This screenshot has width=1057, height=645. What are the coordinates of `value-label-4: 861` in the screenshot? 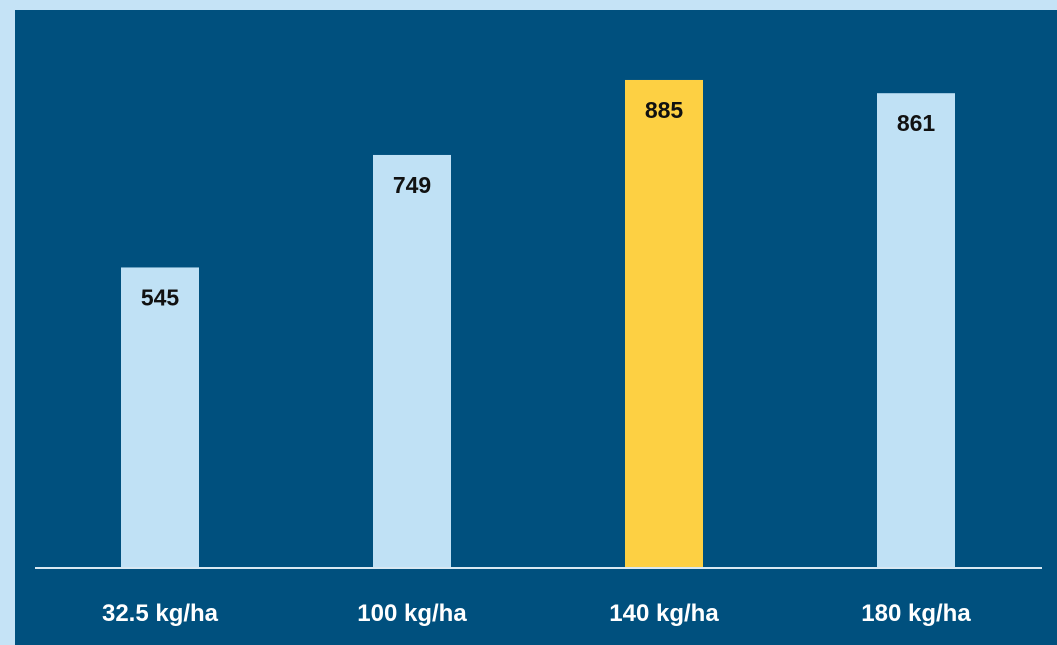 It's located at (916, 123).